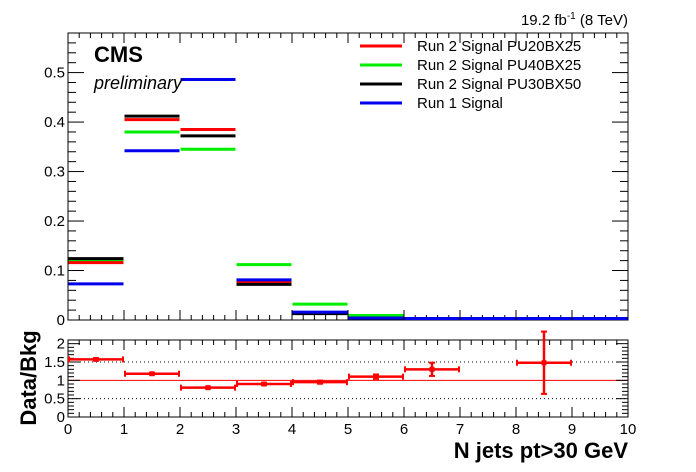  I want to click on ratio-y-tick-label: 1, so click(61, 380).